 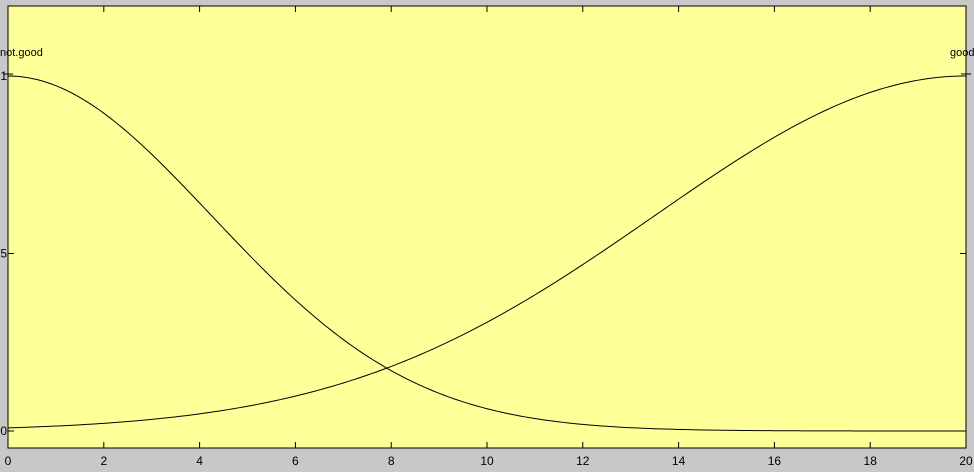 What do you see at coordinates (871, 461) in the screenshot?
I see `x-tick-label: 18` at bounding box center [871, 461].